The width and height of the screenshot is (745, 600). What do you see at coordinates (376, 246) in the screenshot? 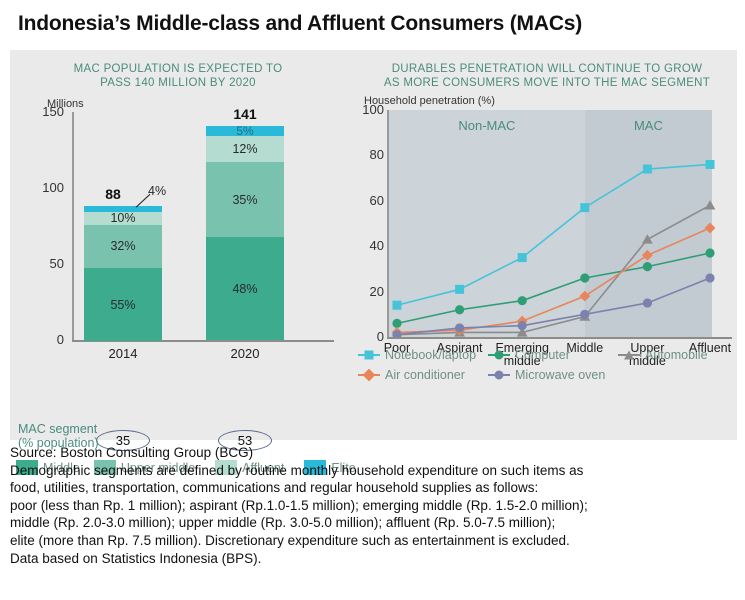
I see `line-y-tick: 40` at bounding box center [376, 246].